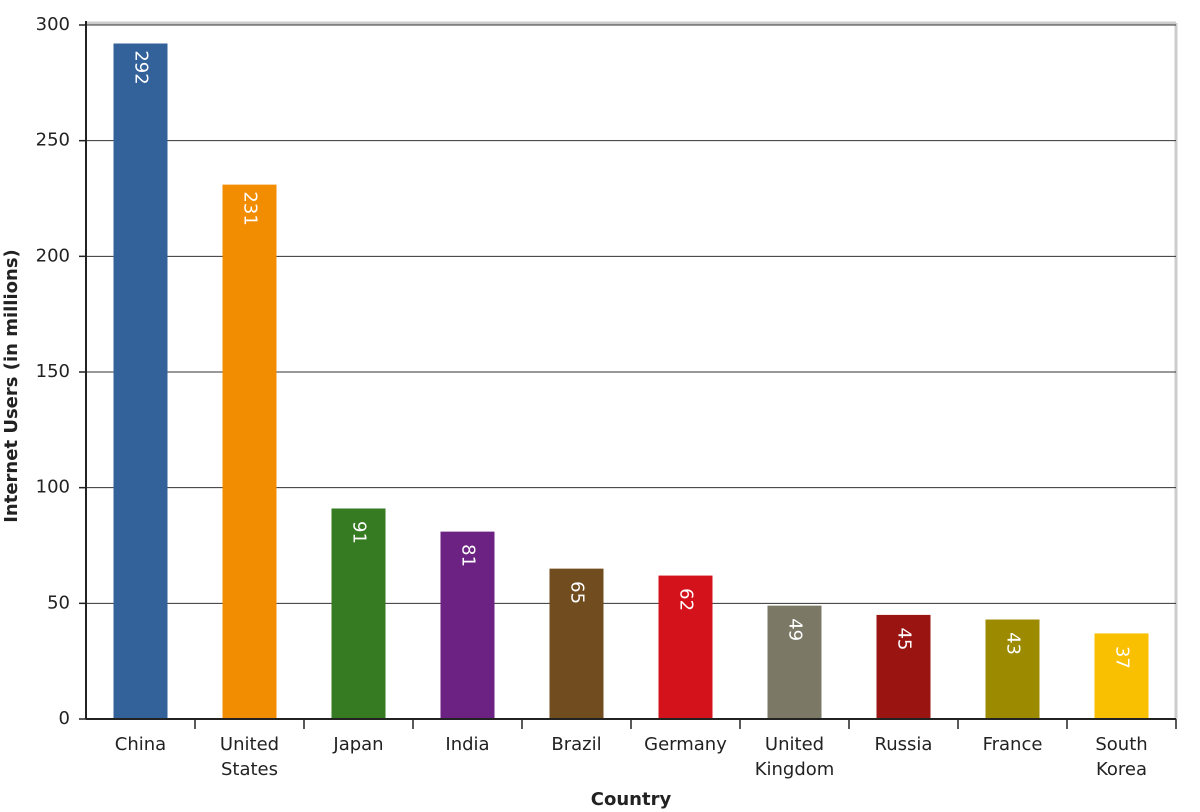  Describe the element at coordinates (686, 599) in the screenshot. I see `value-label: 62` at that location.